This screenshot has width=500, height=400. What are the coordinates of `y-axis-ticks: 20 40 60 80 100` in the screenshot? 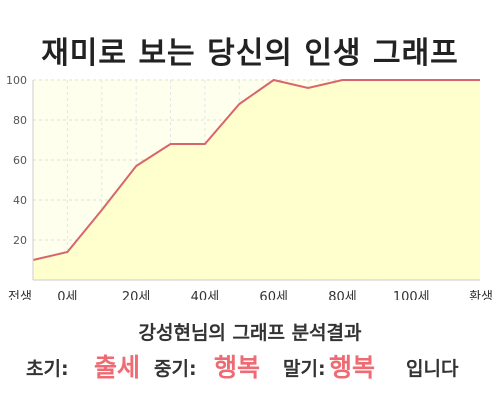 It's located at (16, 160).